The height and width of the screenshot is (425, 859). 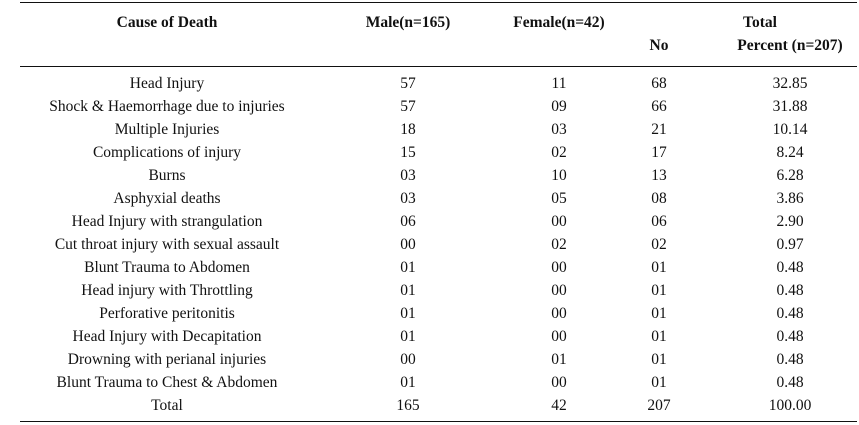 What do you see at coordinates (559, 22) in the screenshot?
I see `header-female: Female(n=42)` at bounding box center [559, 22].